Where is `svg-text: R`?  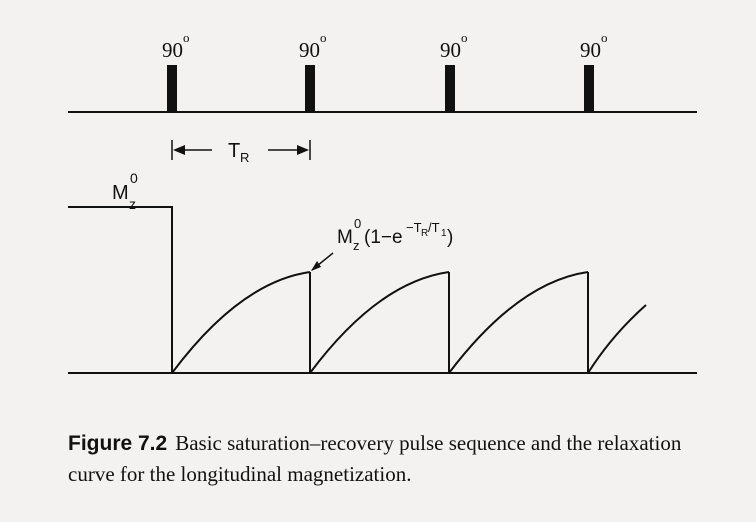
svg-text: R is located at coordinates (424, 233).